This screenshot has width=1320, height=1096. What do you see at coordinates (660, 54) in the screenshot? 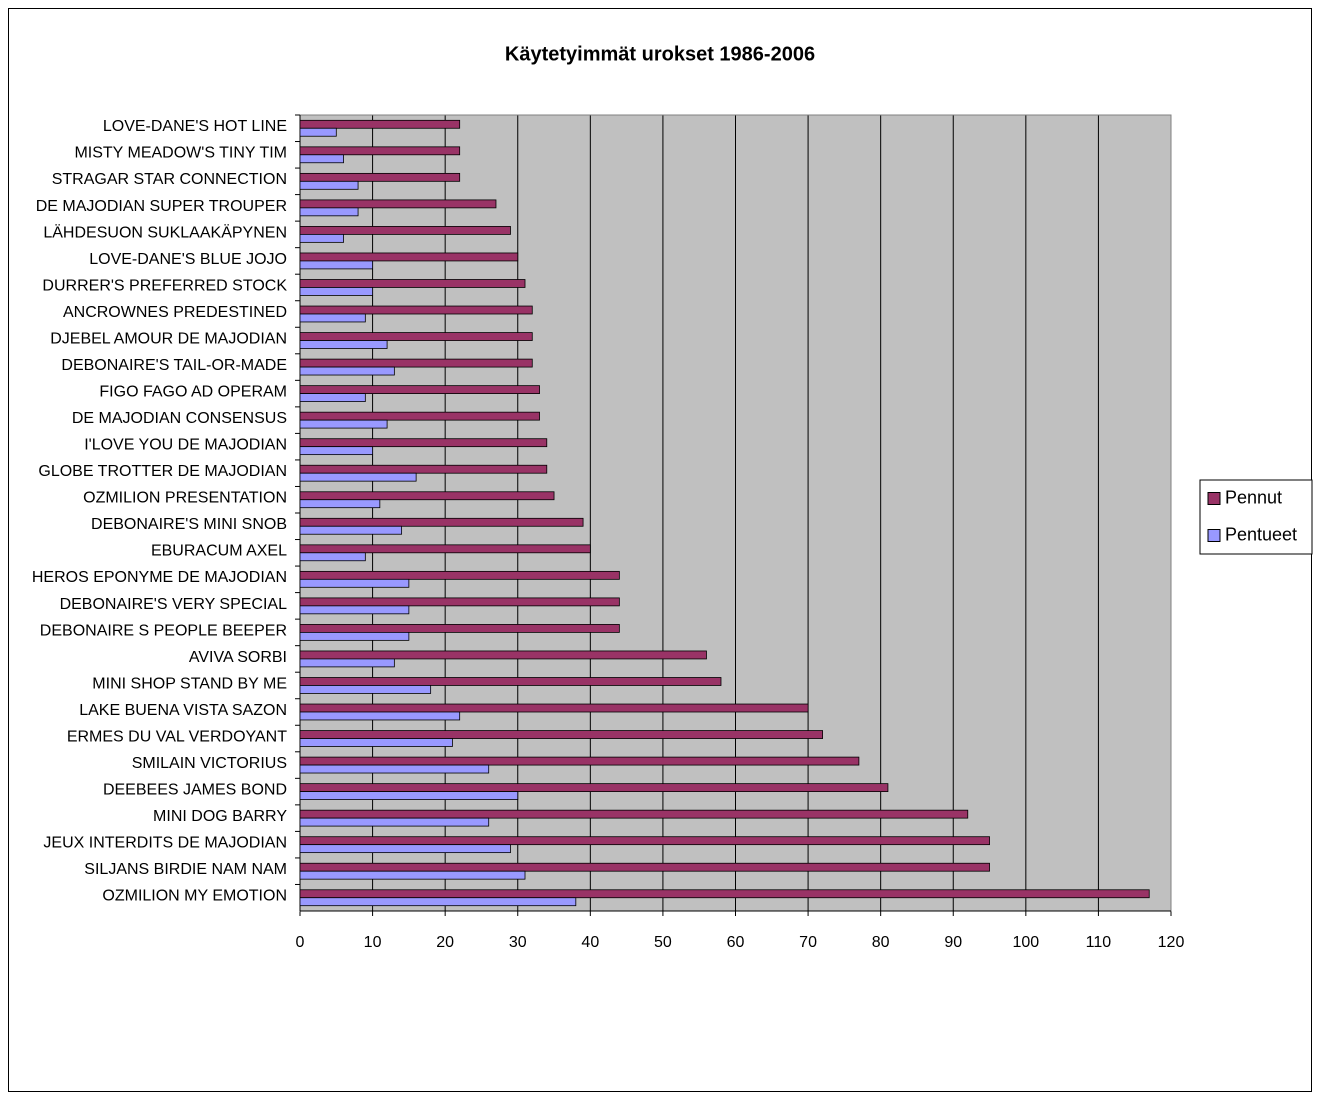
I see `chart-title: Käytetyimmät urokset 1986-2006` at bounding box center [660, 54].